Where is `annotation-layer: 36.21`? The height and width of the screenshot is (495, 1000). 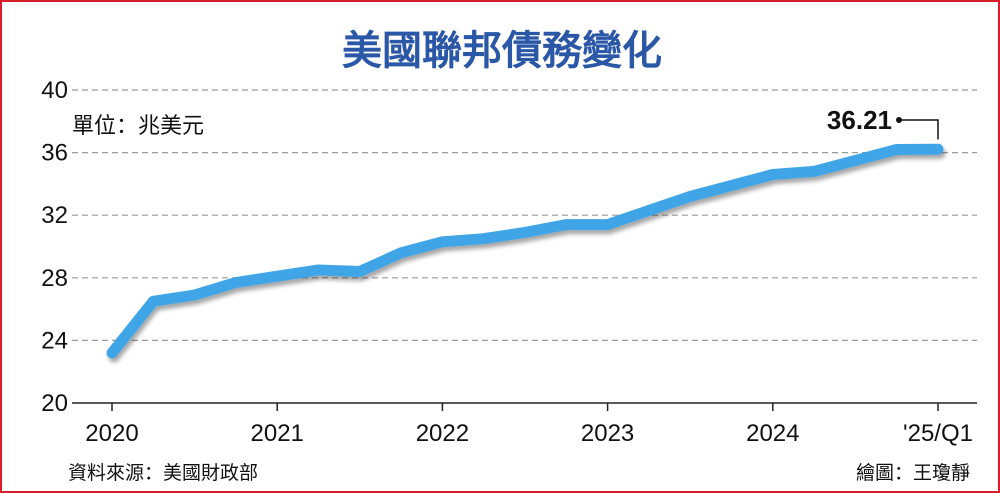 annotation-layer: 36.21 is located at coordinates (882, 122).